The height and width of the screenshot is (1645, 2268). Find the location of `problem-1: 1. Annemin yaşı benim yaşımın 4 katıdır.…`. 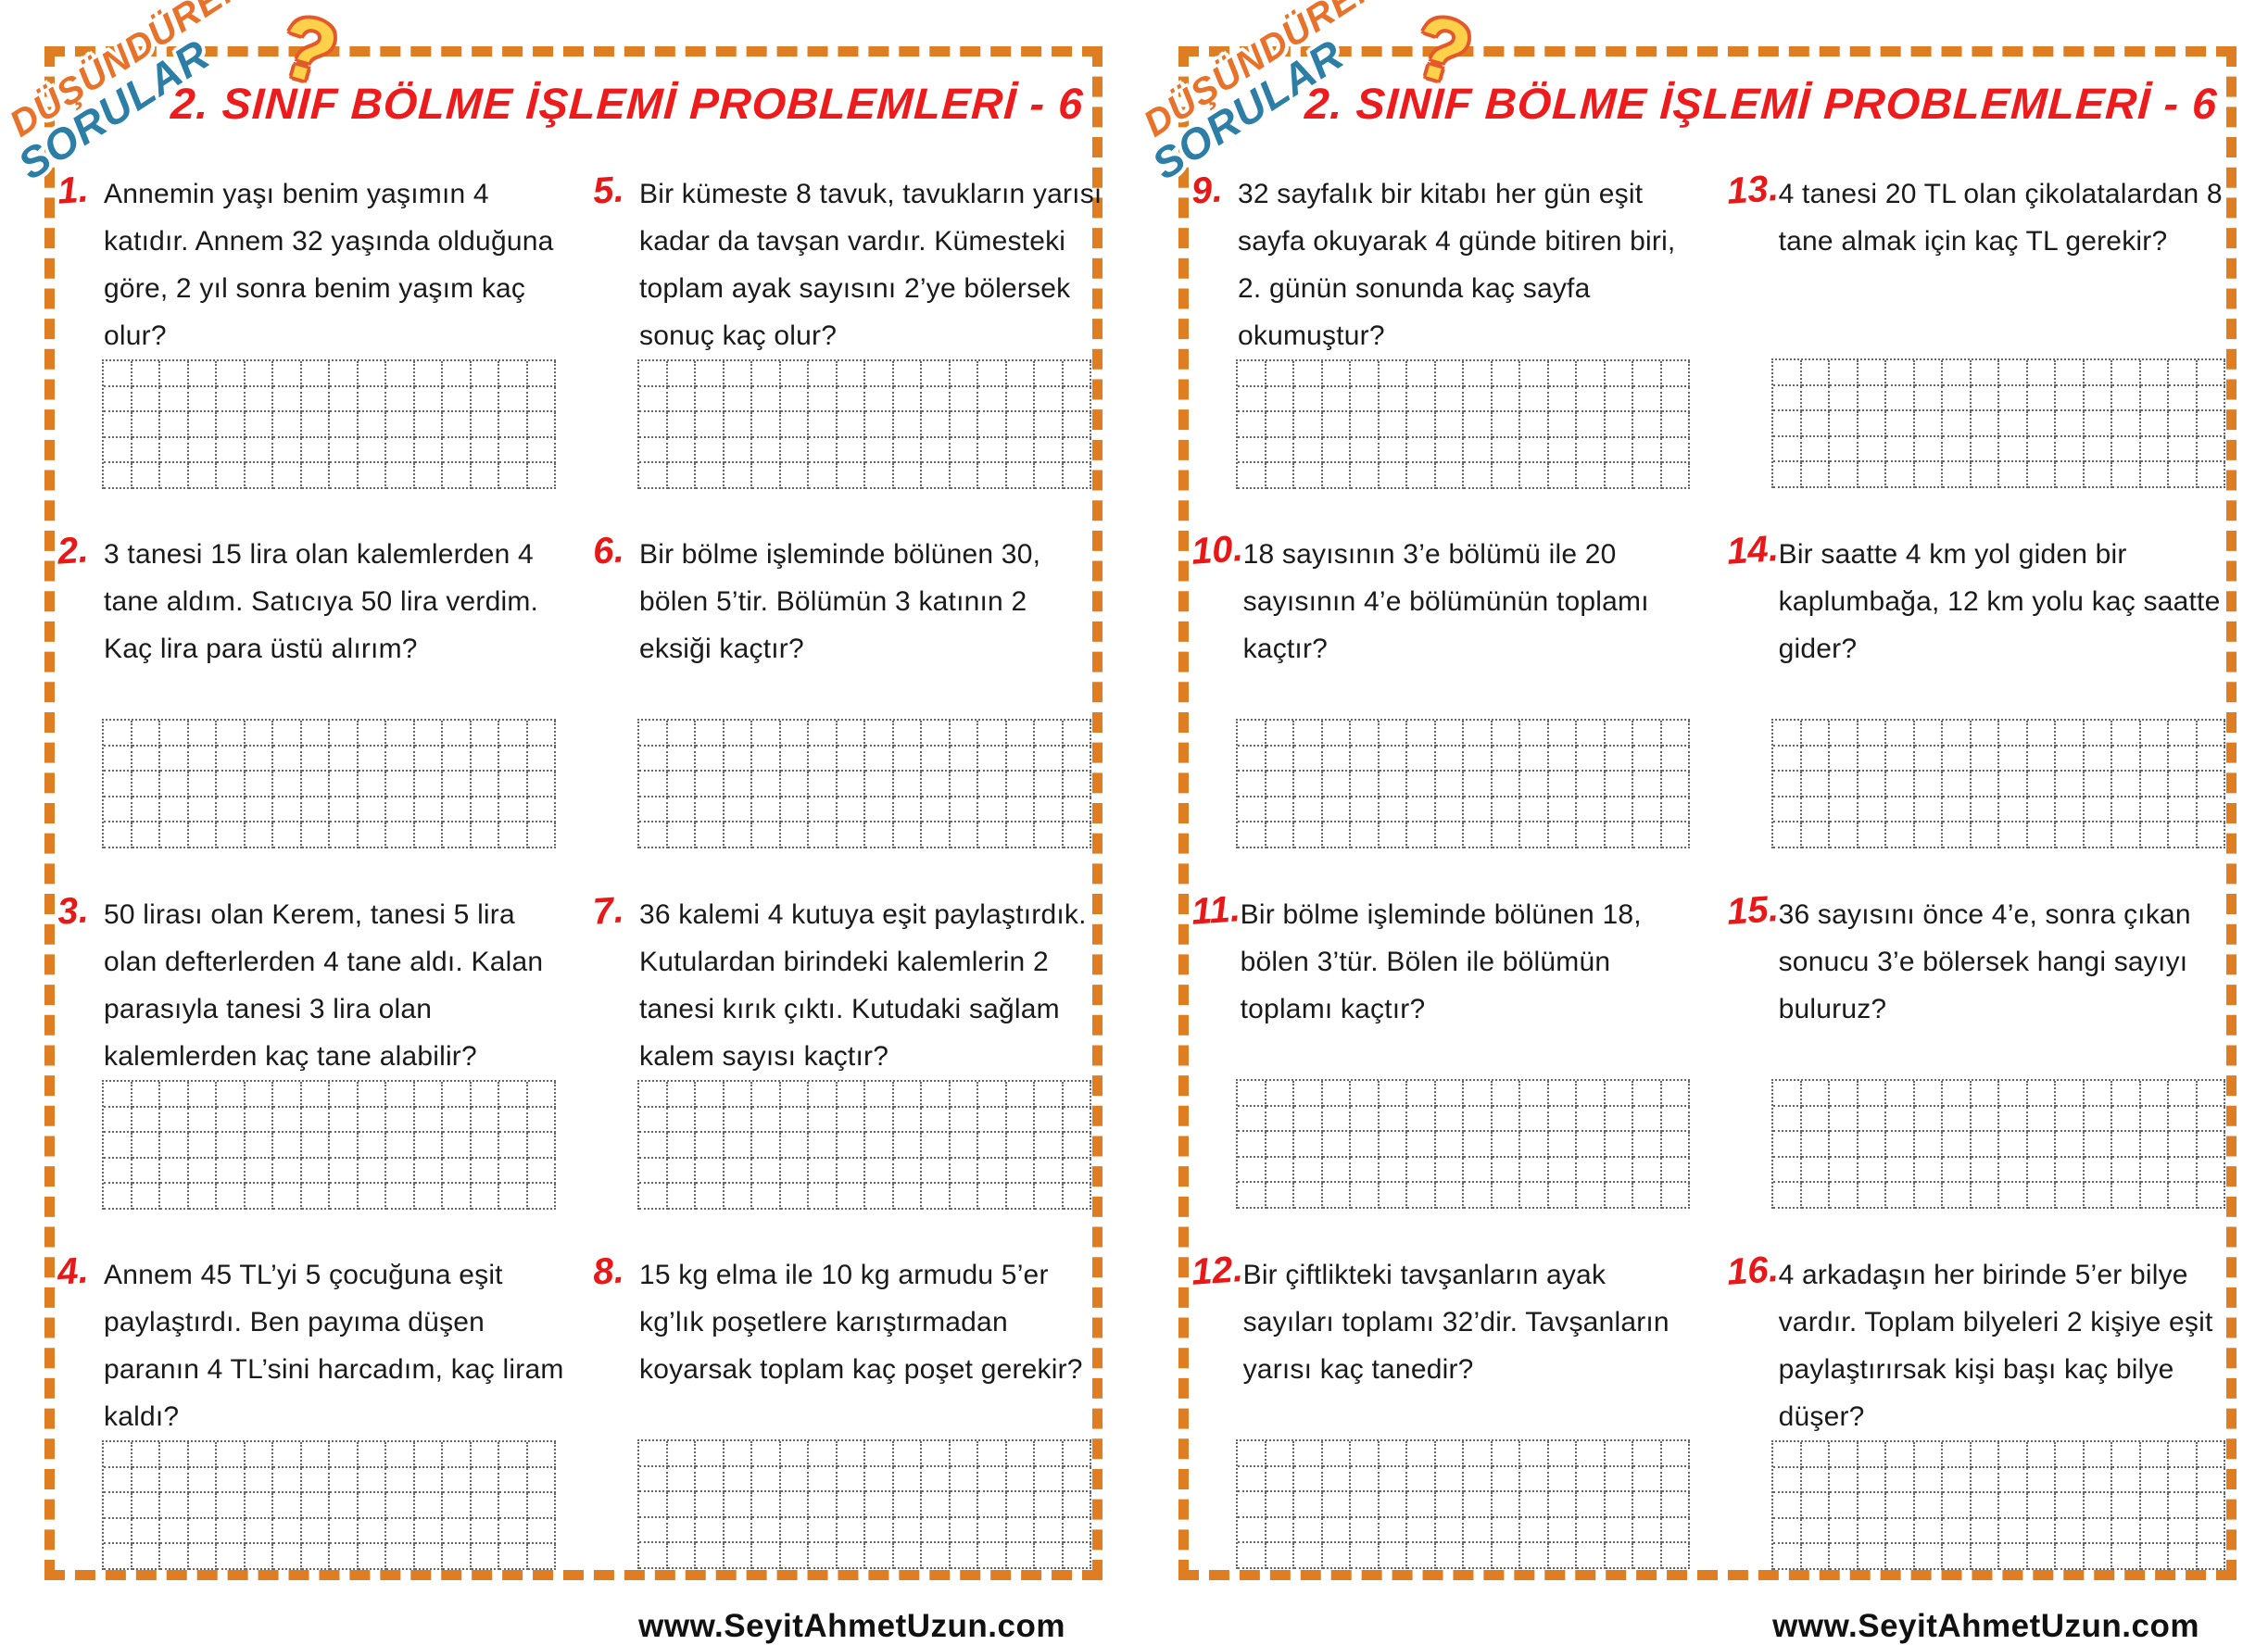

problem-1: 1. Annemin yaşı benim yaşımın 4 katıdır.… is located at coordinates (312, 339).